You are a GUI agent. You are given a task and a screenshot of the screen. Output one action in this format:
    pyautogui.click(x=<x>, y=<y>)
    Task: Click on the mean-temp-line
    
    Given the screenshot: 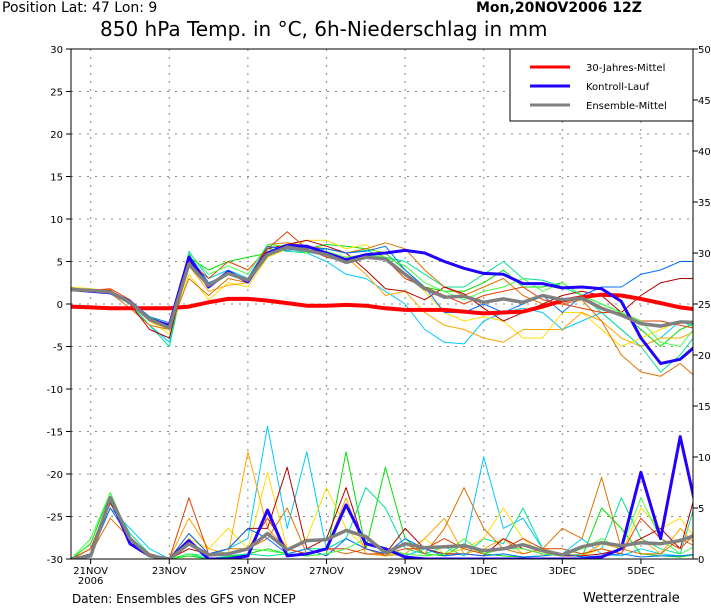 What is the action you would take?
    pyautogui.click(x=382, y=287)
    